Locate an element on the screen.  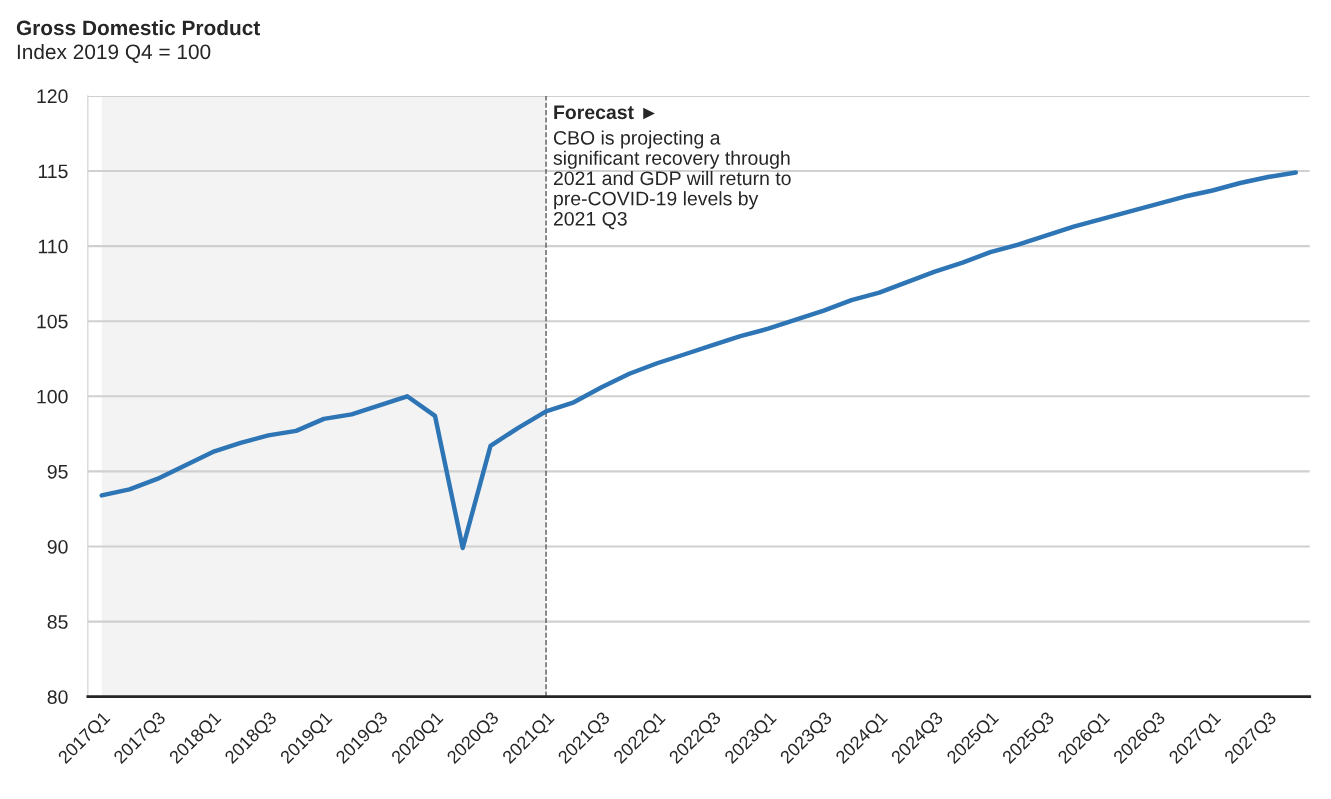
y-tick-label: 100 is located at coordinates (52, 396).